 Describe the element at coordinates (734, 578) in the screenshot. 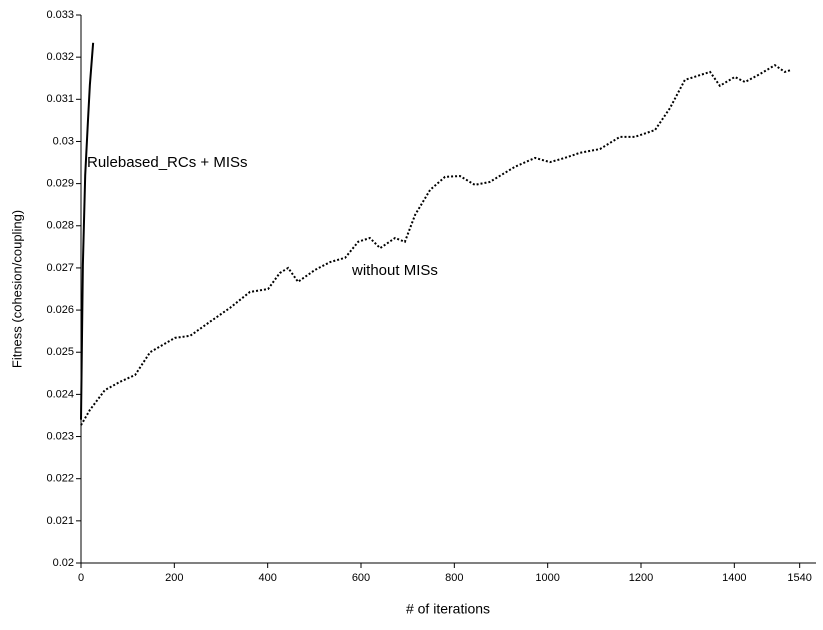

I see `x-tick-label: 1400` at that location.